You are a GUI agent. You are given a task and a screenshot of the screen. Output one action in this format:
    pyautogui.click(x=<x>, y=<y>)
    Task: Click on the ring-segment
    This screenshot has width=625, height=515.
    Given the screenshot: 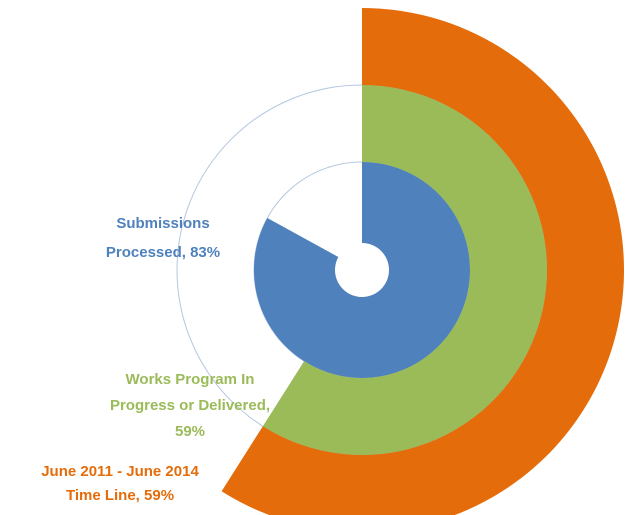 What is the action you would take?
    pyautogui.click(x=362, y=270)
    